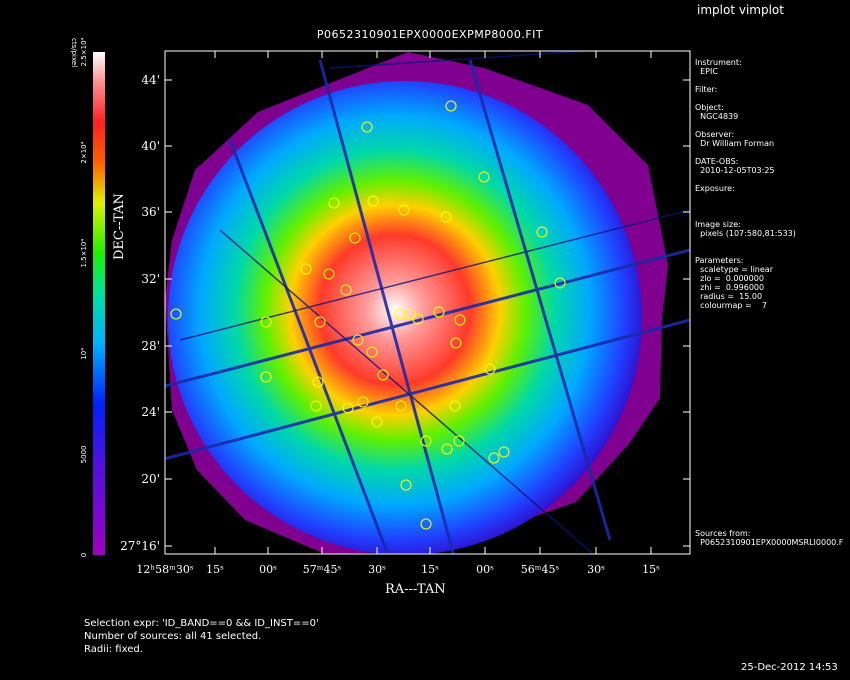 The height and width of the screenshot is (680, 850). I want to click on y-tick-label: 28', so click(150, 346).